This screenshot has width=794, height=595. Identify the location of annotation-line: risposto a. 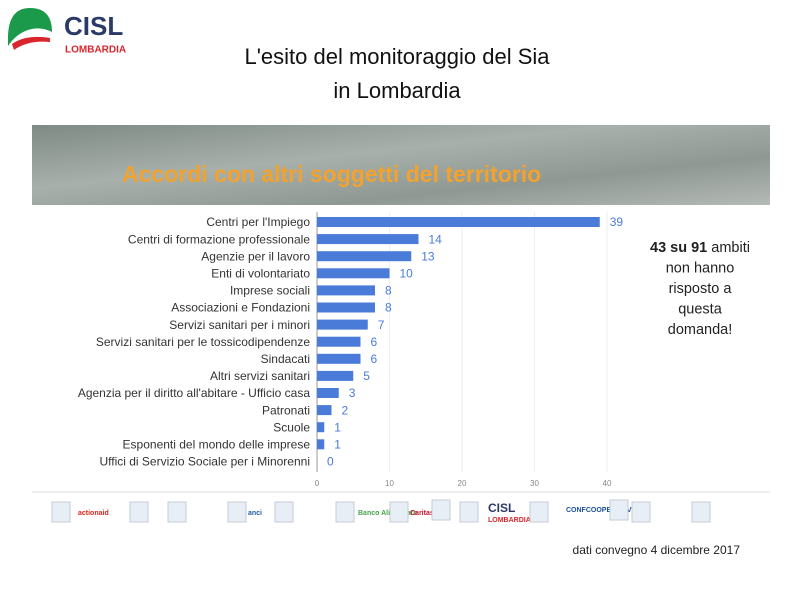
(701, 289).